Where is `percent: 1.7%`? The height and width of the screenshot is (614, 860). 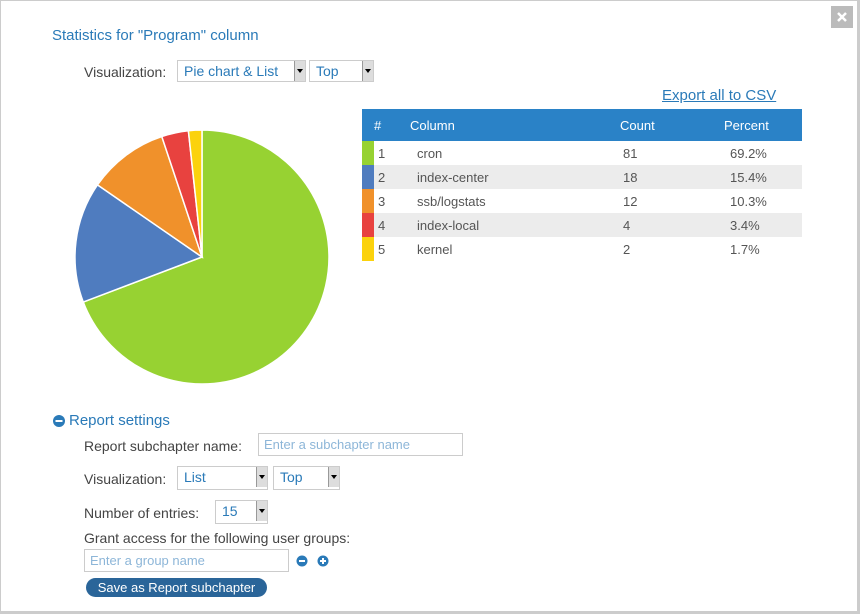
percent: 1.7% is located at coordinates (763, 249).